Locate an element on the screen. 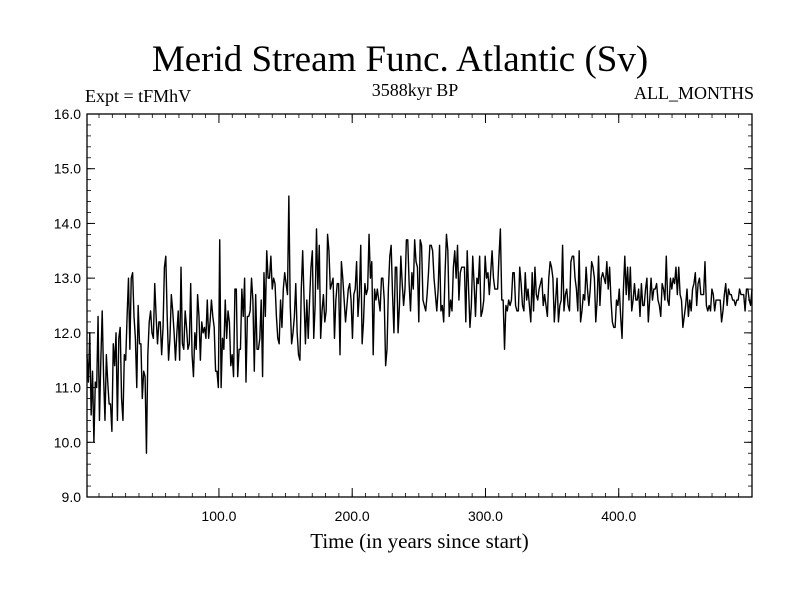 Image resolution: width=800 pixels, height=600 pixels. chart-title: Merid Stream Func. Atlantic (Sv) is located at coordinates (400, 59).